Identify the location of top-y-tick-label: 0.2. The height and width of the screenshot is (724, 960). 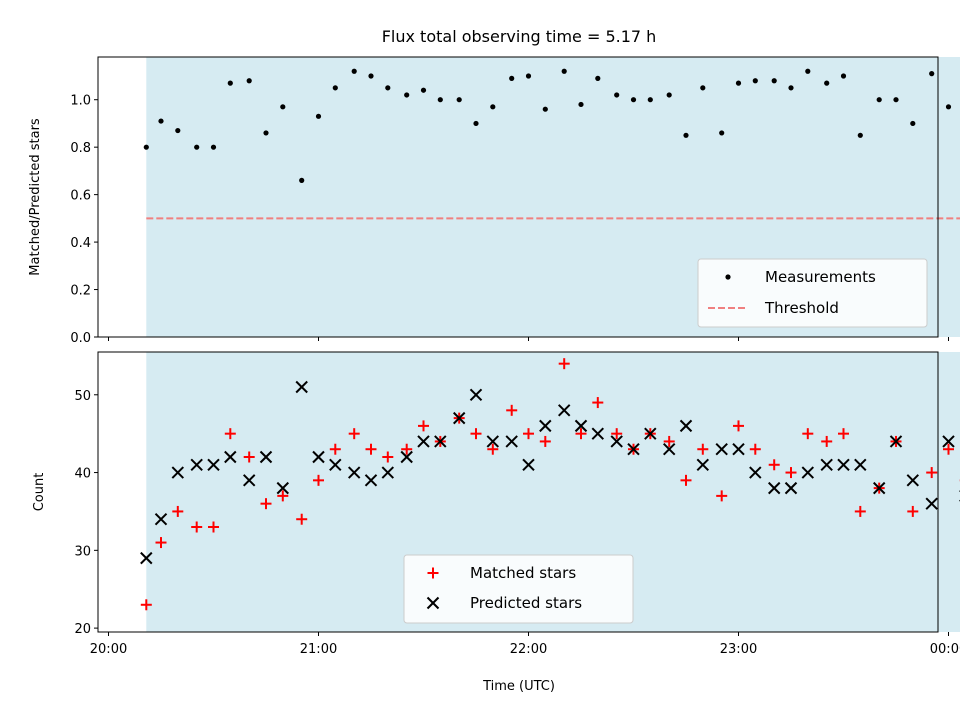
(80, 291).